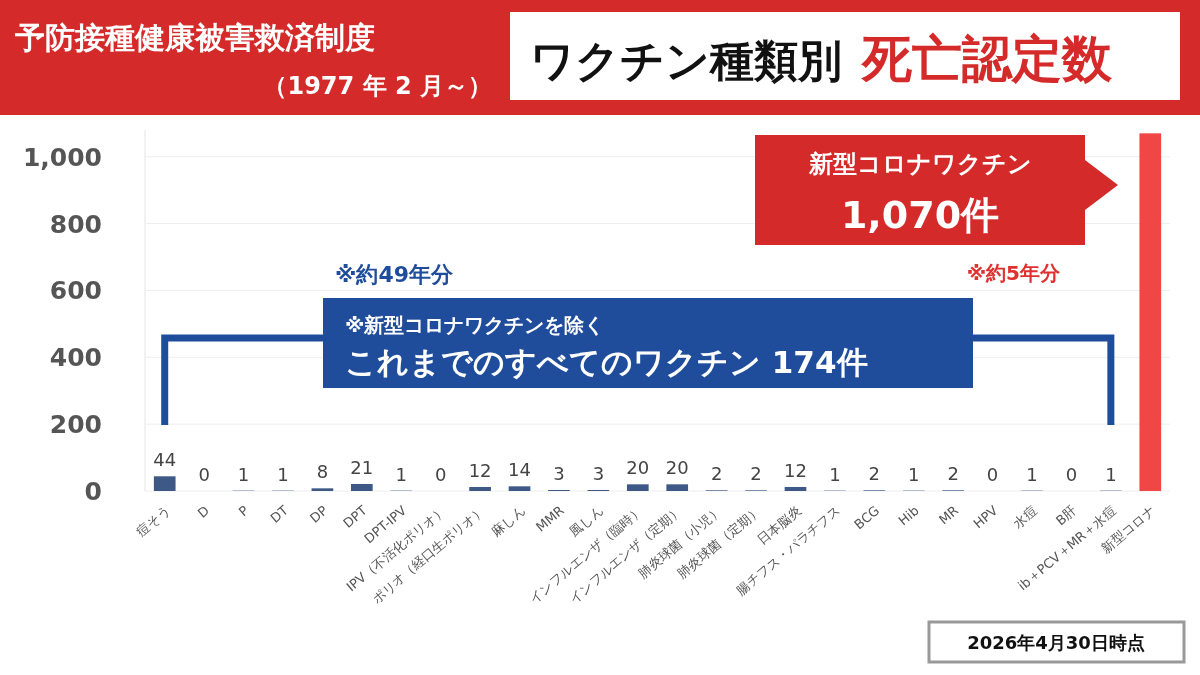 The image size is (1200, 675). I want to click on y-tick-label: 0, so click(93, 491).